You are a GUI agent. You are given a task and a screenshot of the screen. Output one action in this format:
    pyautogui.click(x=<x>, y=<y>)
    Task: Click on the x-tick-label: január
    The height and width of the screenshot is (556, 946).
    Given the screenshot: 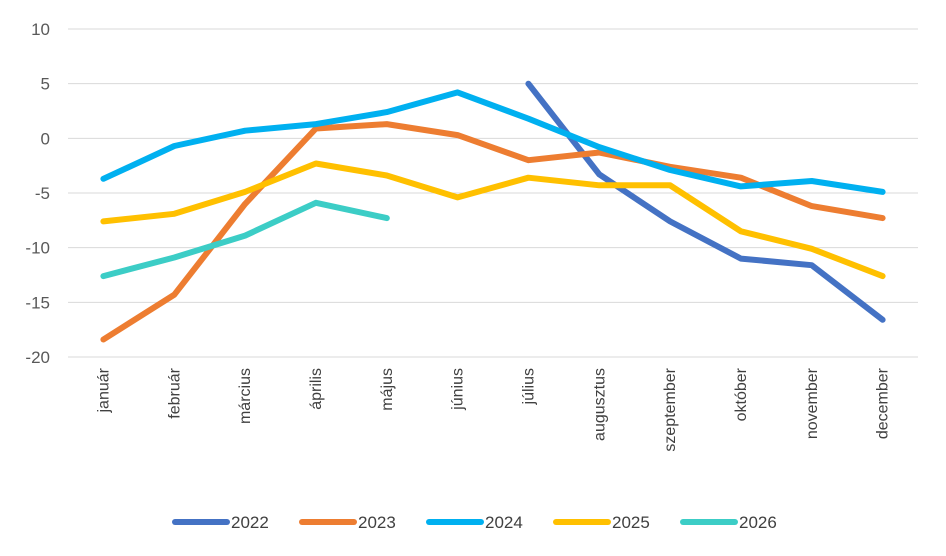 What is the action you would take?
    pyautogui.click(x=103, y=390)
    